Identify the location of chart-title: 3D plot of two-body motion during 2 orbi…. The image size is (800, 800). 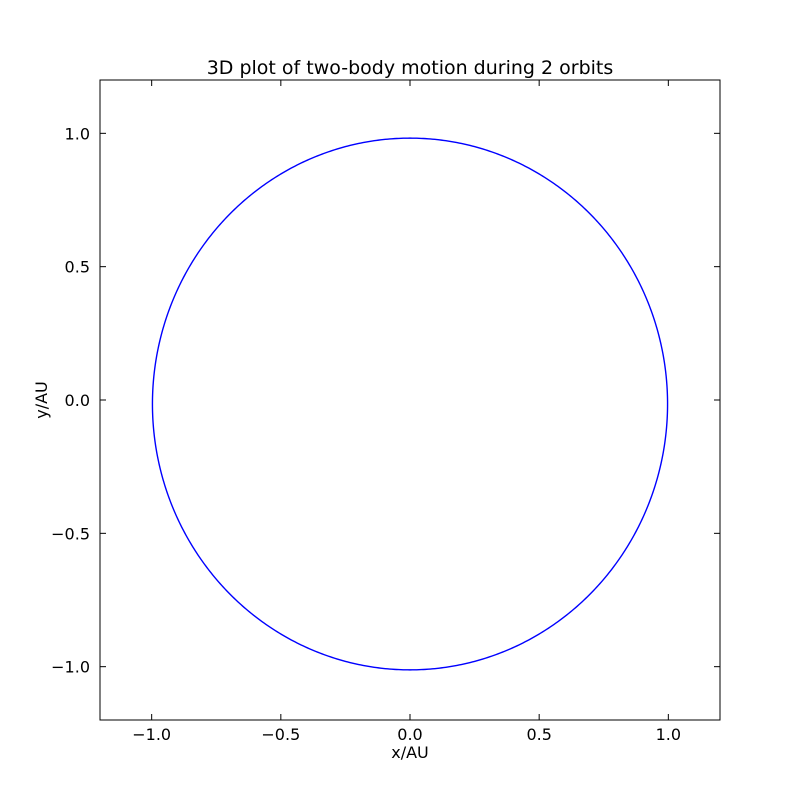
(410, 68).